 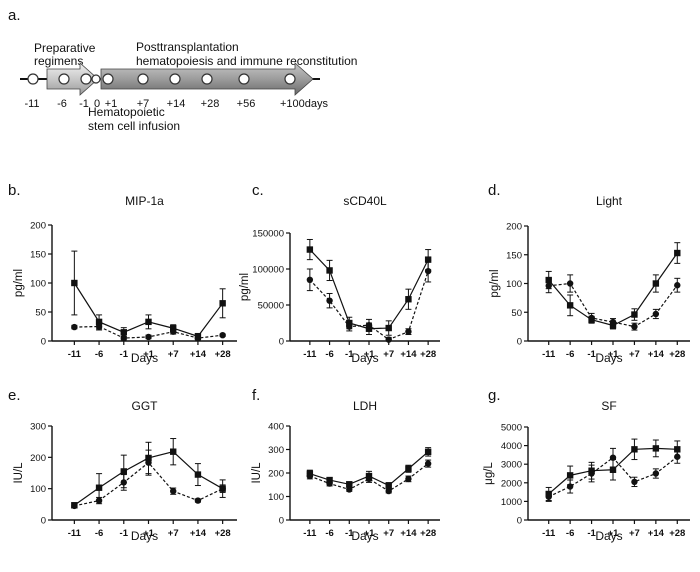 I want to click on timeline-tick-label: +28, so click(x=210, y=104).